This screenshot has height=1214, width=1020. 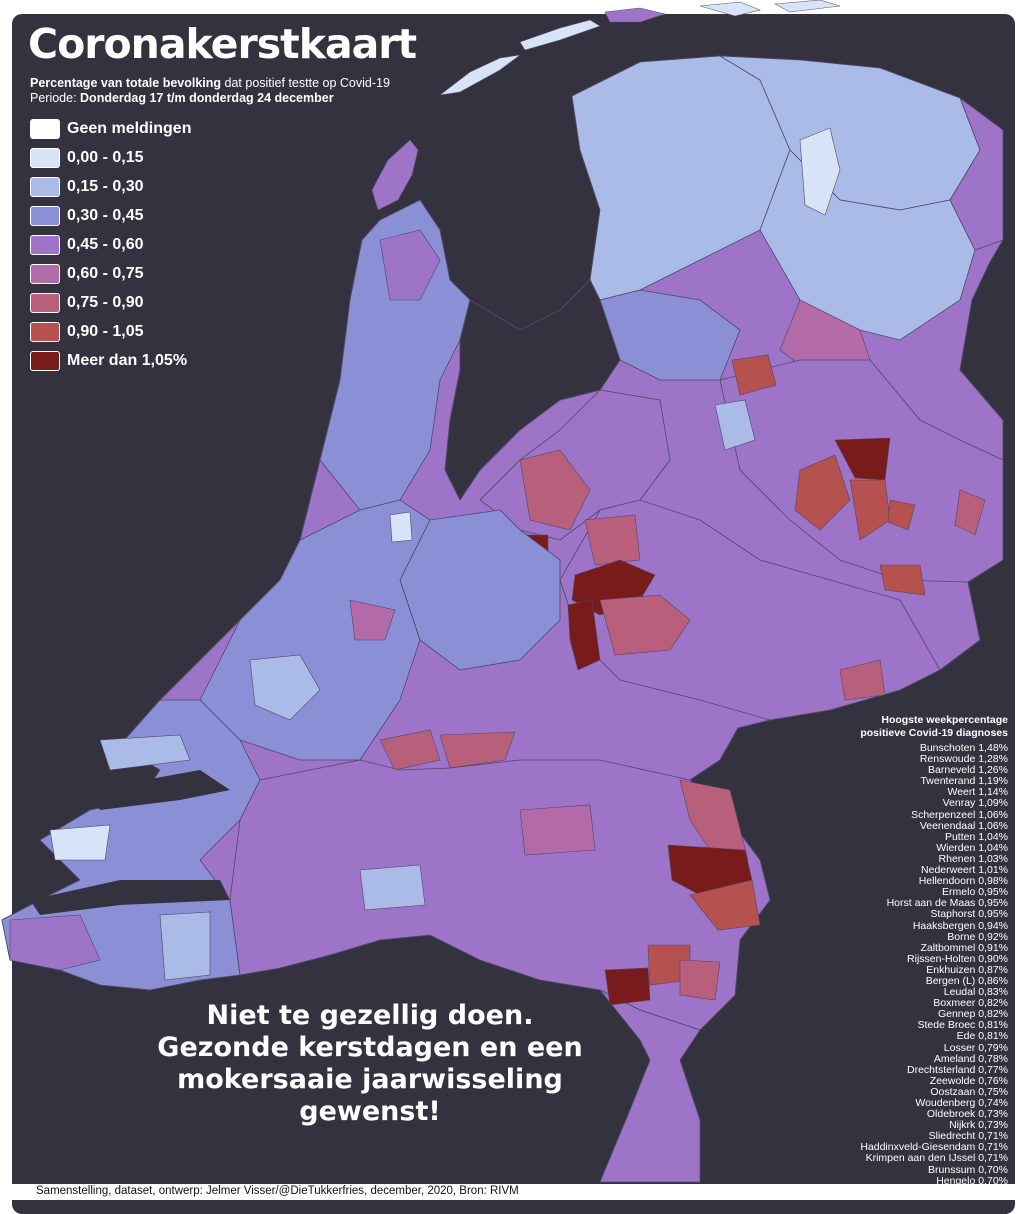 What do you see at coordinates (977, 792) in the screenshot?
I see `ranking-item: Weert 1,14%` at bounding box center [977, 792].